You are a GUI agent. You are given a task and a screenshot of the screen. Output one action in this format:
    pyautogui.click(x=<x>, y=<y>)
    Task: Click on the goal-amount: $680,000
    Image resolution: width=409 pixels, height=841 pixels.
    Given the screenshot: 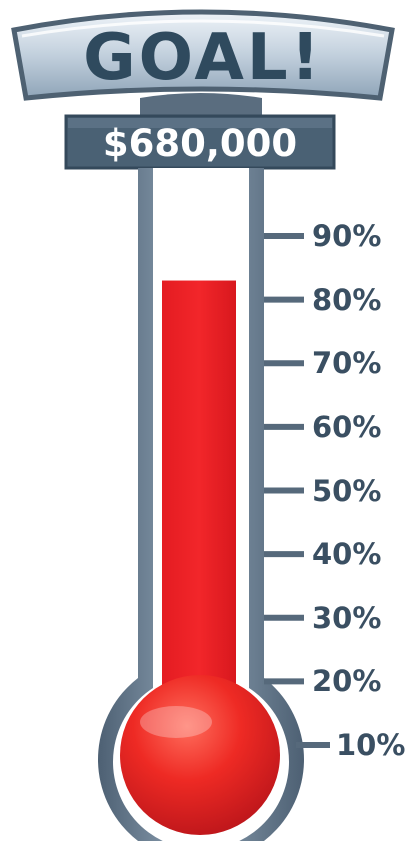 What is the action you would take?
    pyautogui.click(x=200, y=143)
    